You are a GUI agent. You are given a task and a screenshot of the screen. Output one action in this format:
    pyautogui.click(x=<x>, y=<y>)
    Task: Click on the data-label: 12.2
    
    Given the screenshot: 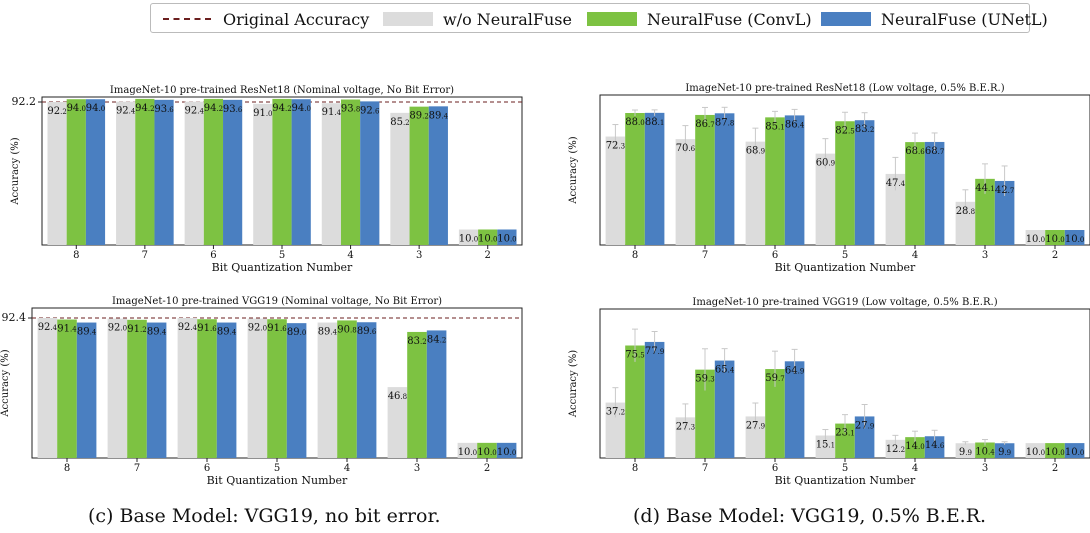 What is the action you would take?
    pyautogui.click(x=895, y=449)
    